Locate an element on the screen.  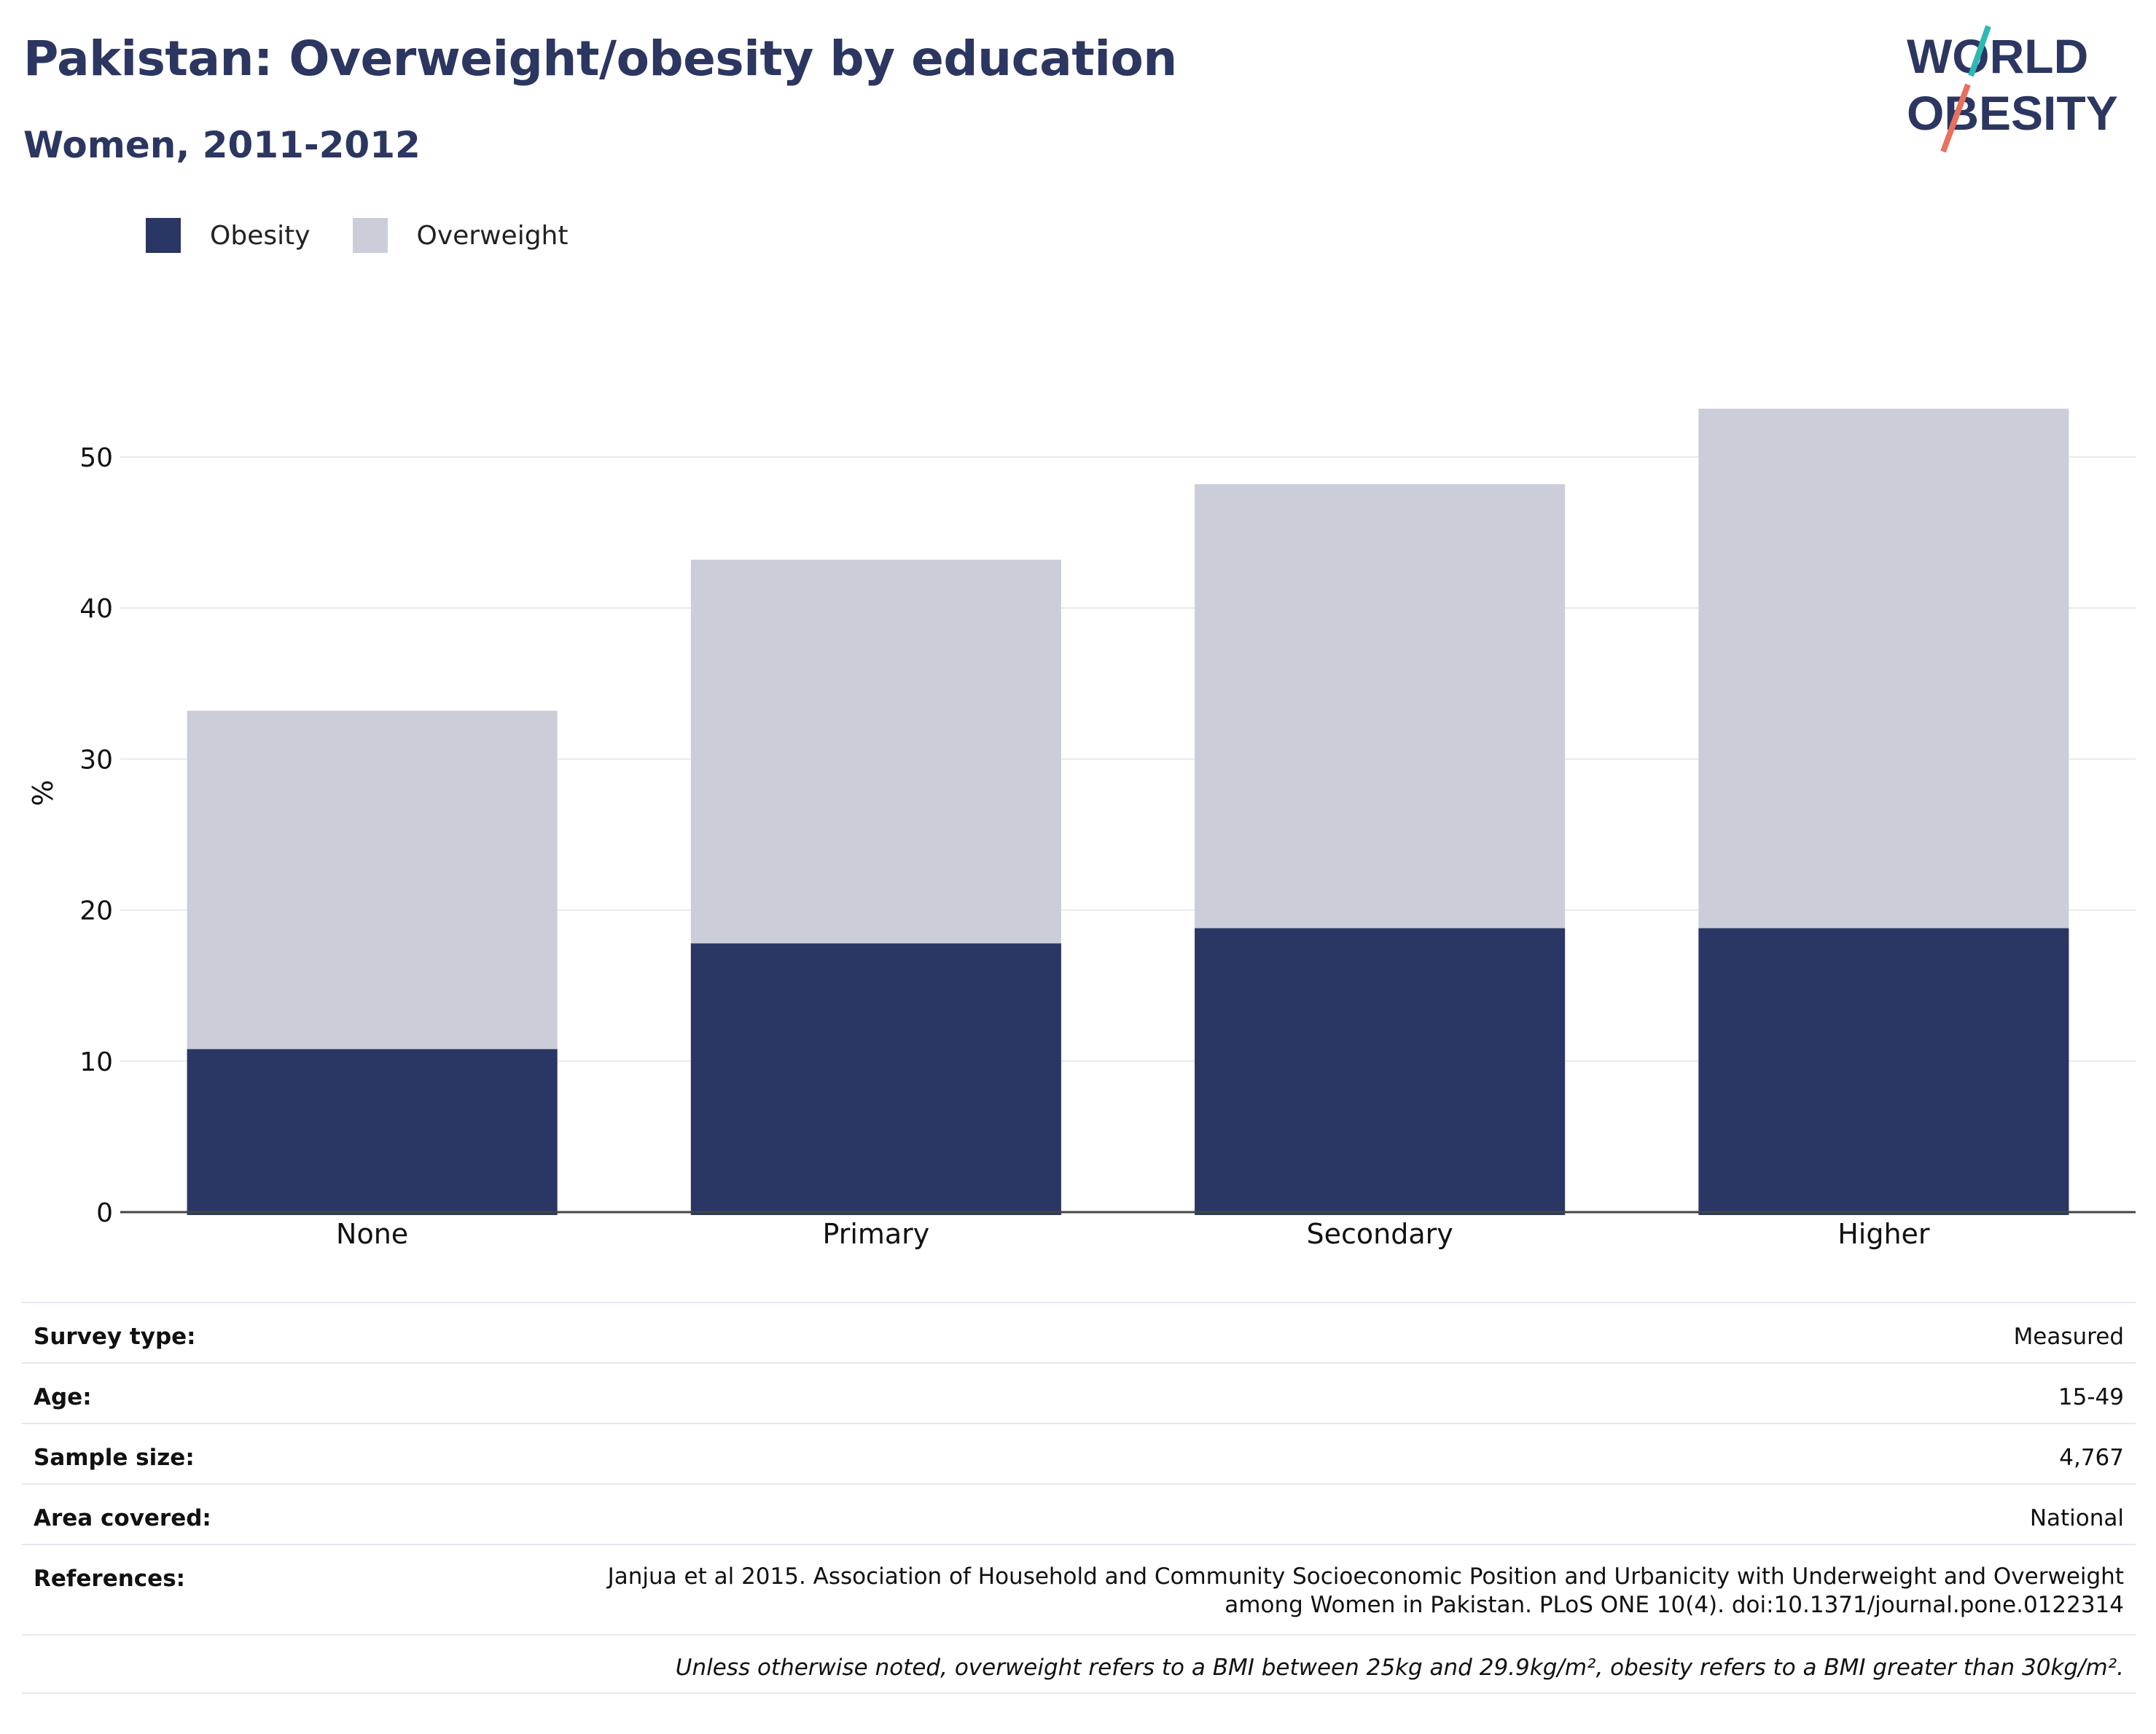
logo-coral-slash is located at coordinates (1956, 118).